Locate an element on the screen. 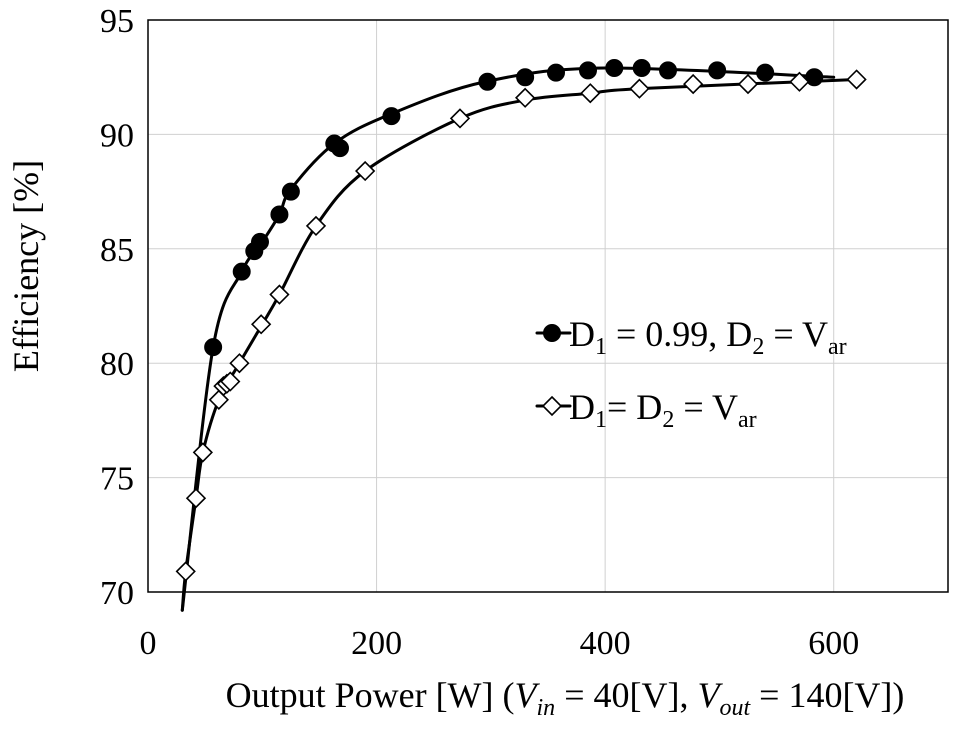  legend-1-mid: = 0.99, D is located at coordinates (679, 334).